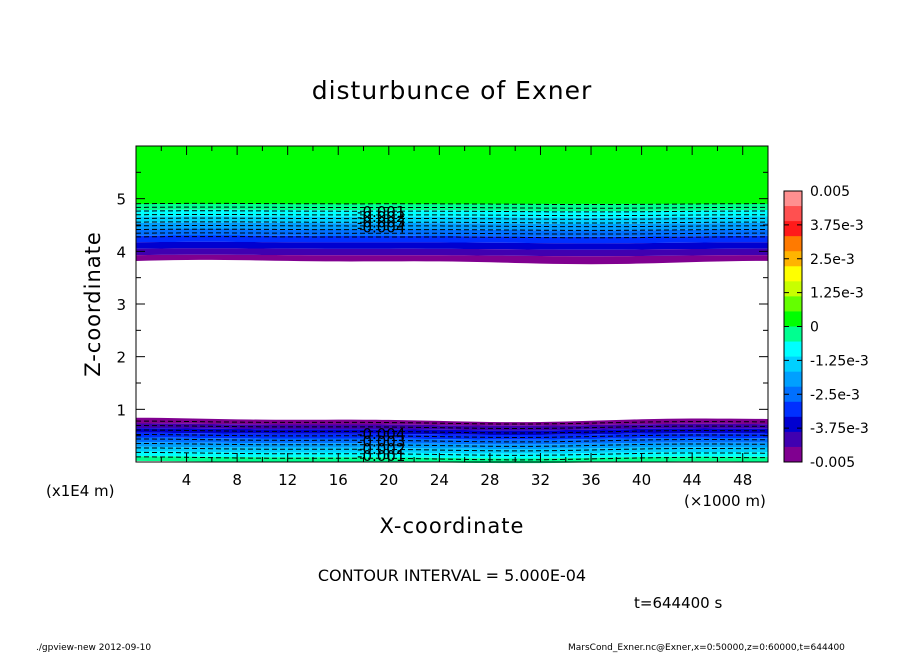  I want to click on y-tick-label: 1, so click(121, 410).